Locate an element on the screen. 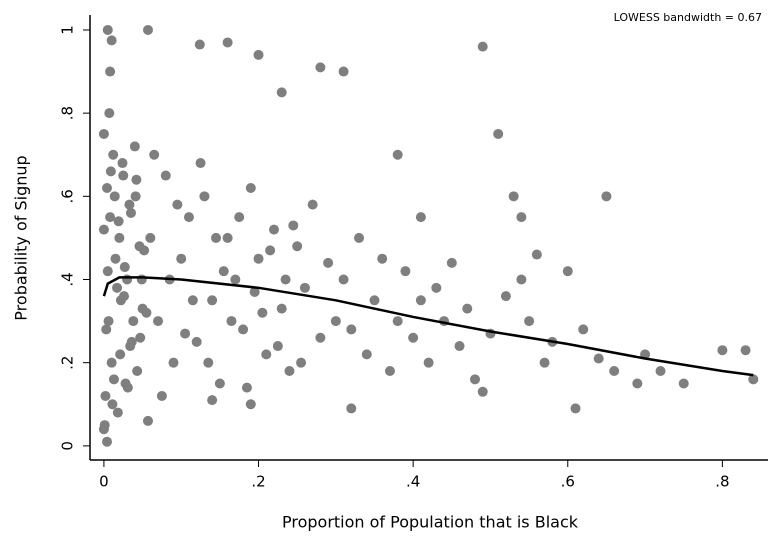 The width and height of the screenshot is (770, 542). x-tick-label: .8 is located at coordinates (722, 482).